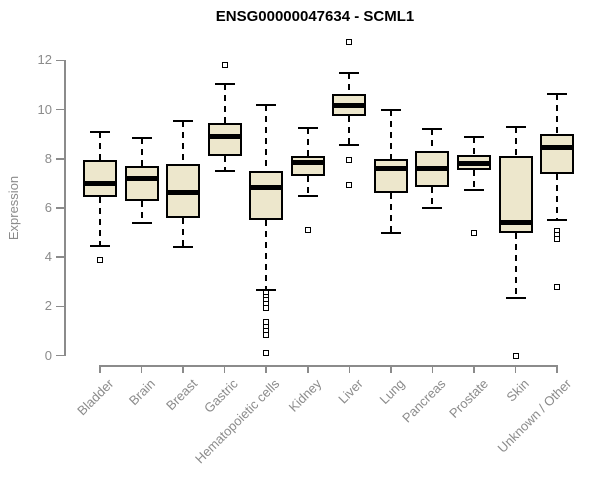  Describe the element at coordinates (224, 137) in the screenshot. I see `median-line-gastric` at that location.